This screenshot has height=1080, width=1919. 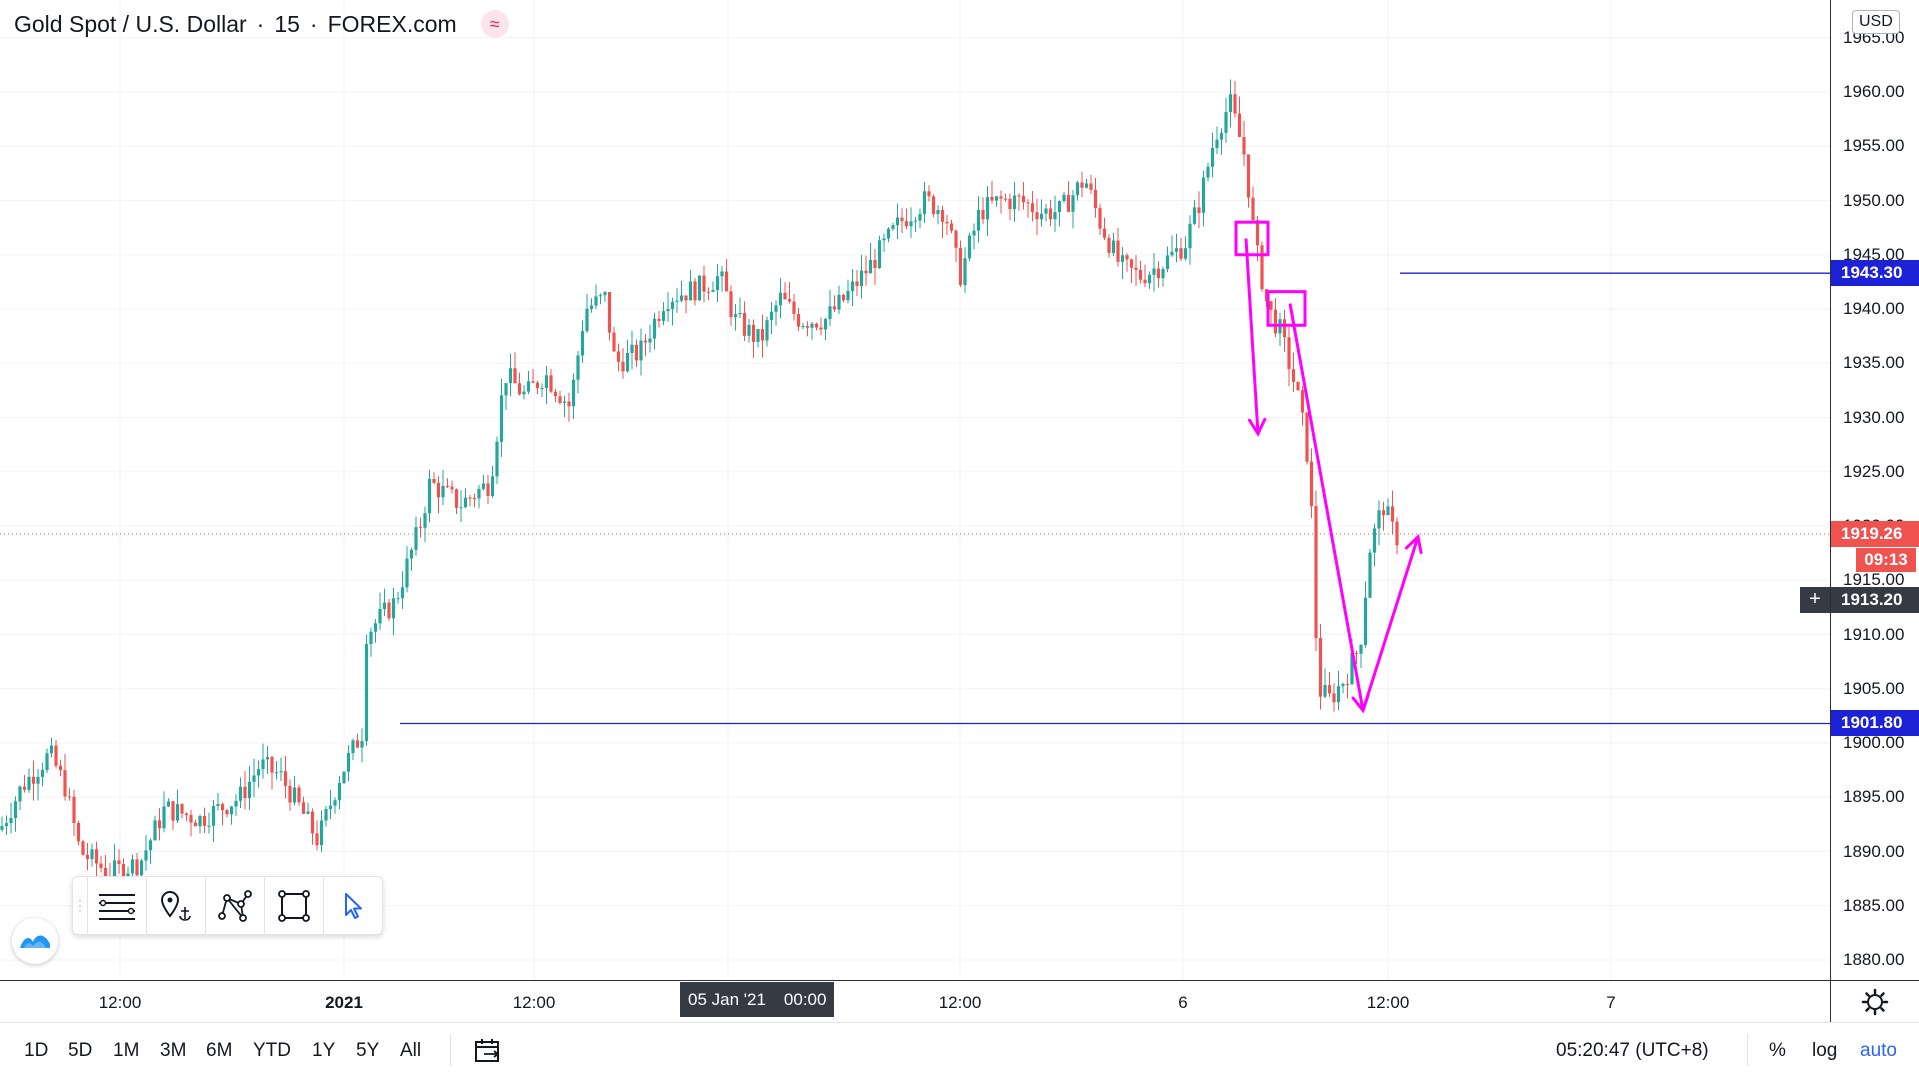 What do you see at coordinates (219, 1050) in the screenshot?
I see `range-6m-button: 6M` at bounding box center [219, 1050].